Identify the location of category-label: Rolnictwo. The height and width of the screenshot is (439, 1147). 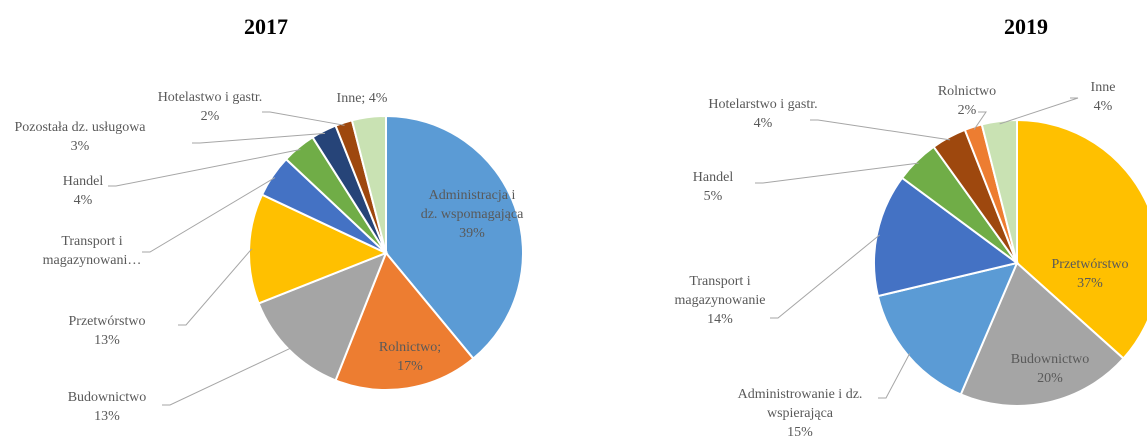
(967, 91).